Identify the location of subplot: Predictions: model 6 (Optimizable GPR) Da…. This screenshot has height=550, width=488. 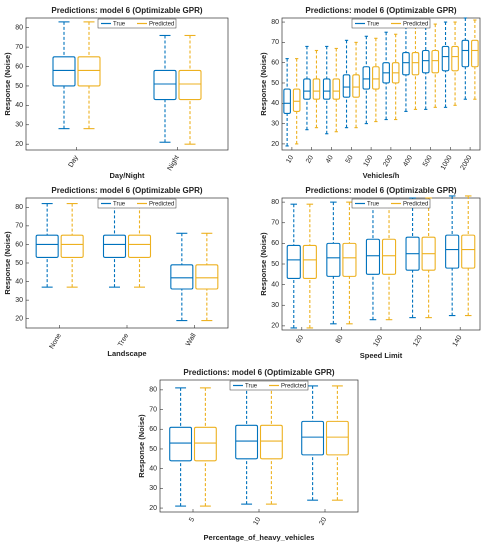
(116, 93).